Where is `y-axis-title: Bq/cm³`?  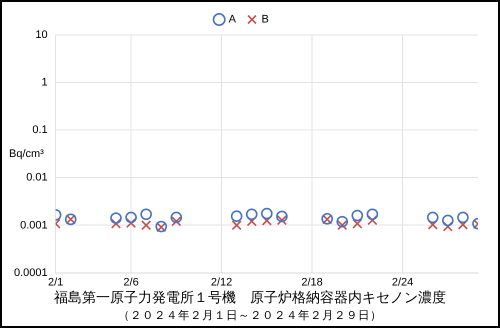 y-axis-title: Bq/cm³ is located at coordinates (26, 154).